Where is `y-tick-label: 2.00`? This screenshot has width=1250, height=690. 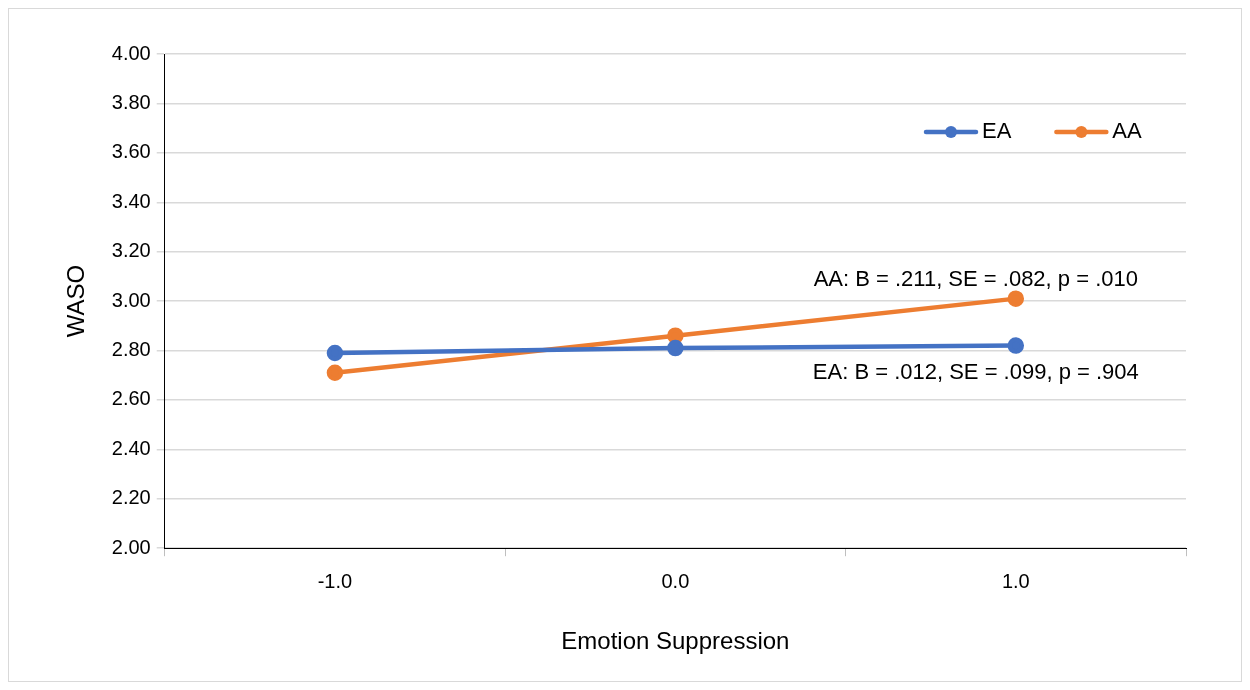 y-tick-label: 2.00 is located at coordinates (131, 546).